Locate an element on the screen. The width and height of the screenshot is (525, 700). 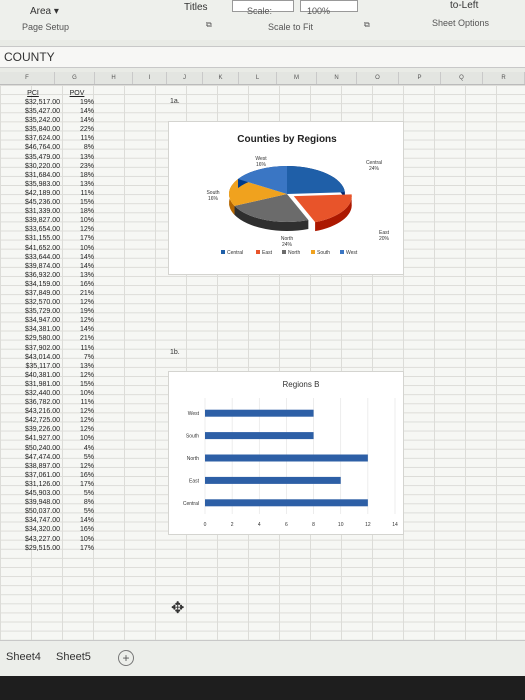
pci-cell: $39,948.00 is located at coordinates (42, 503).